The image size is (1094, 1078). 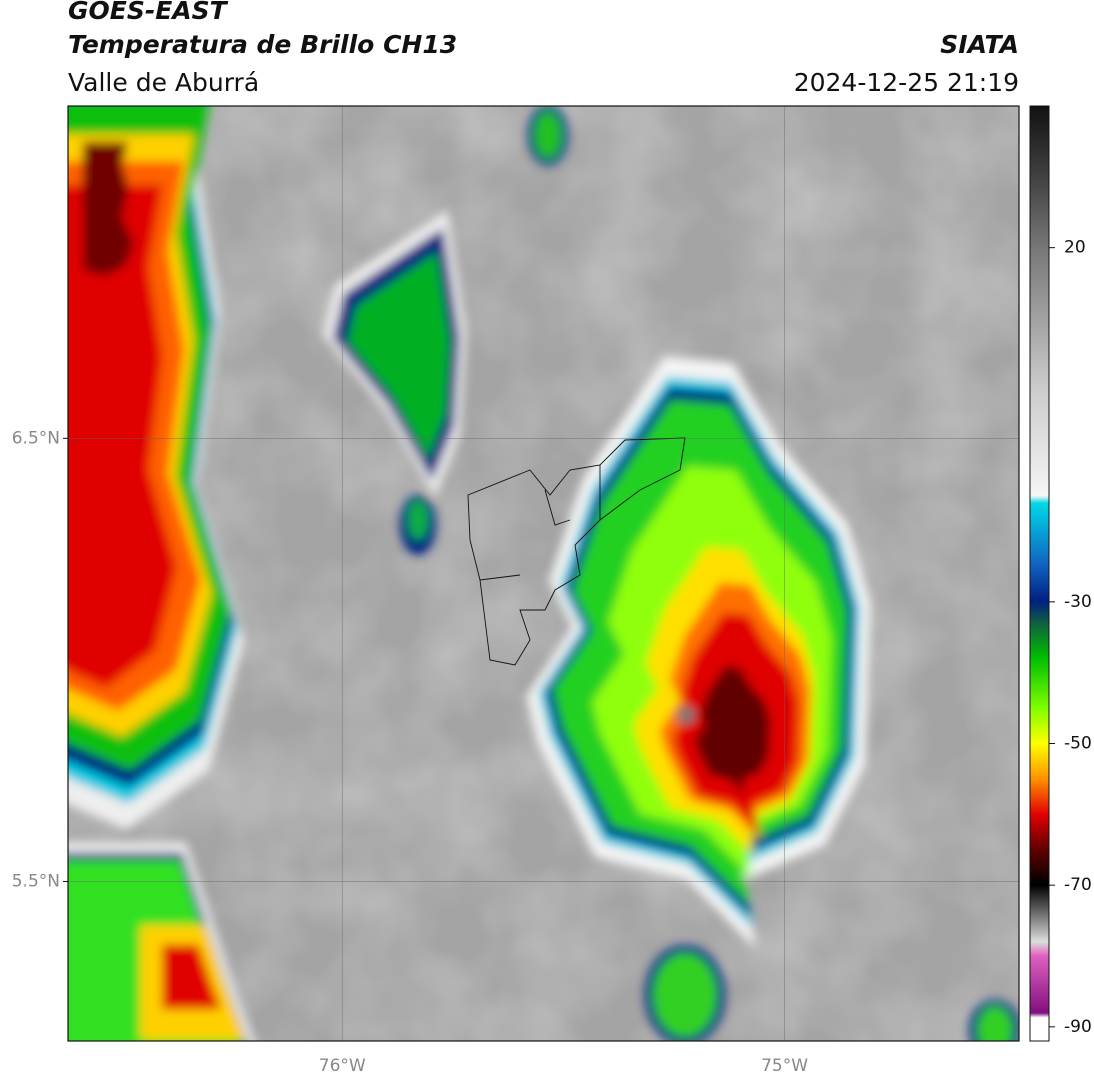 What do you see at coordinates (1075, 248) in the screenshot?
I see `colorbar-tick-label: 20` at bounding box center [1075, 248].